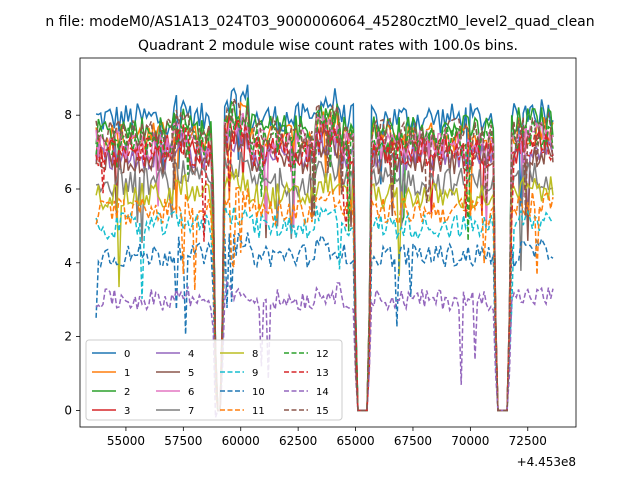  I want to click on y-tick-label: 8, so click(68, 115).